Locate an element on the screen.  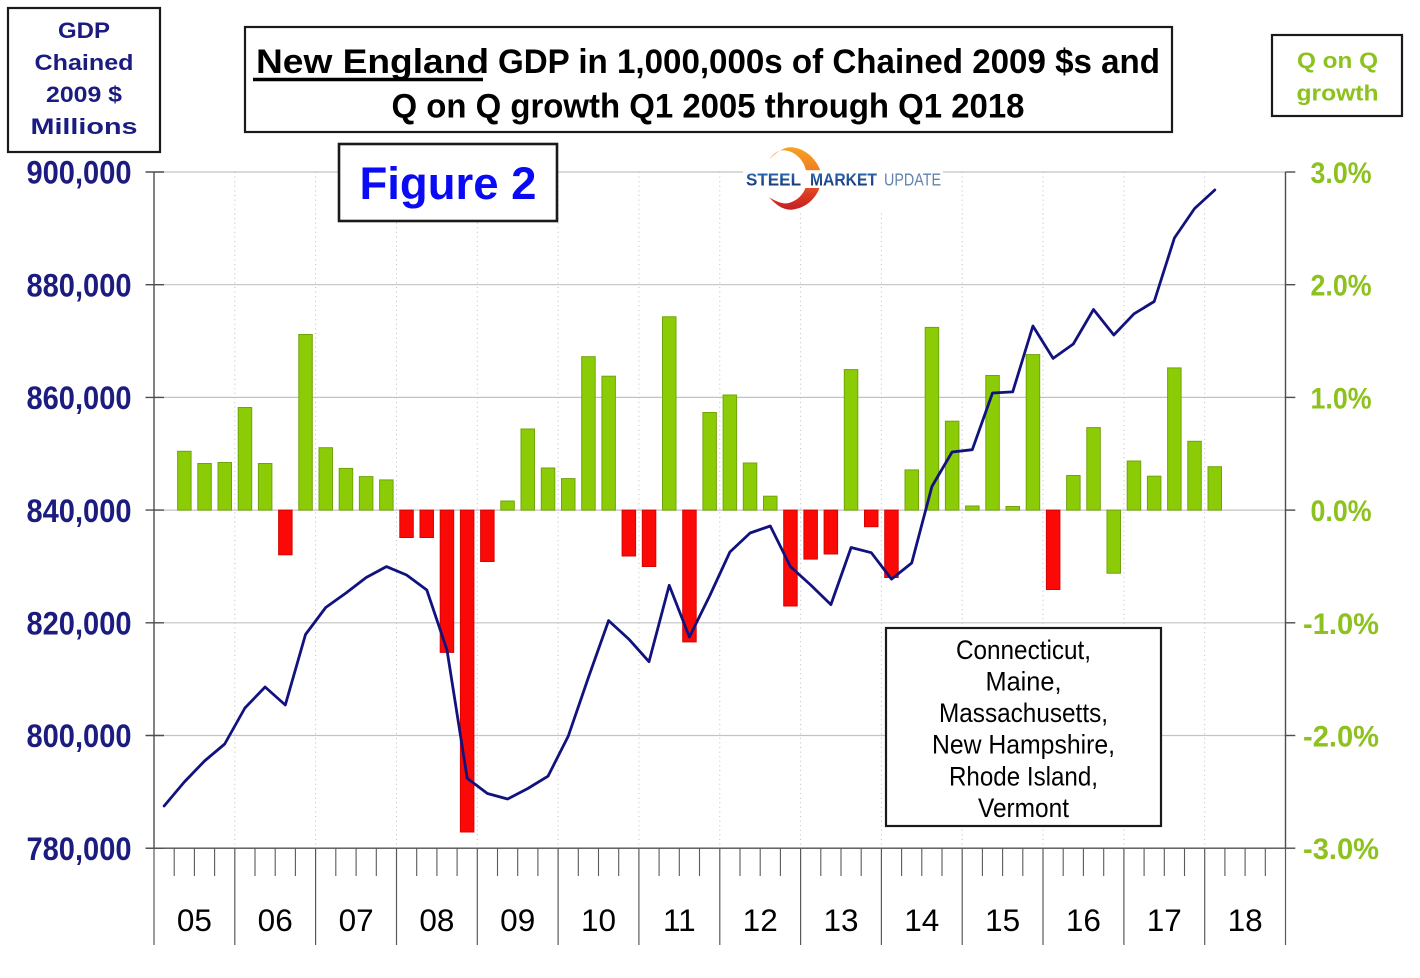
svg-text: 3.0% is located at coordinates (1341, 173).